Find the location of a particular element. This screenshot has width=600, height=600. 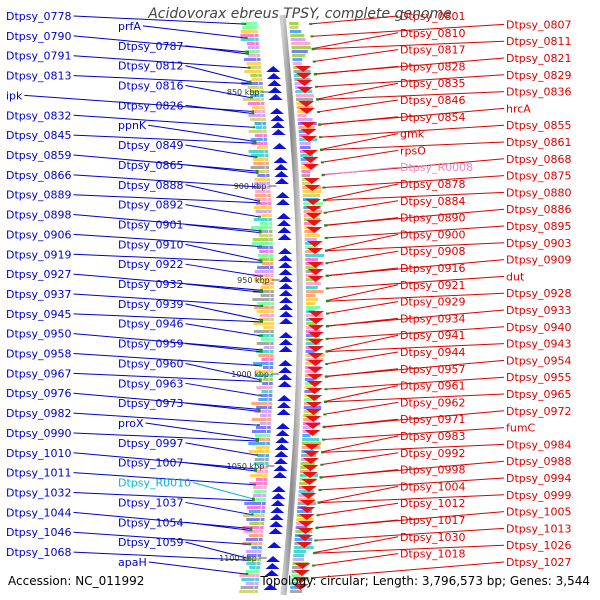

right-gene-label: Dtpsy_0861 is located at coordinates (539, 142).